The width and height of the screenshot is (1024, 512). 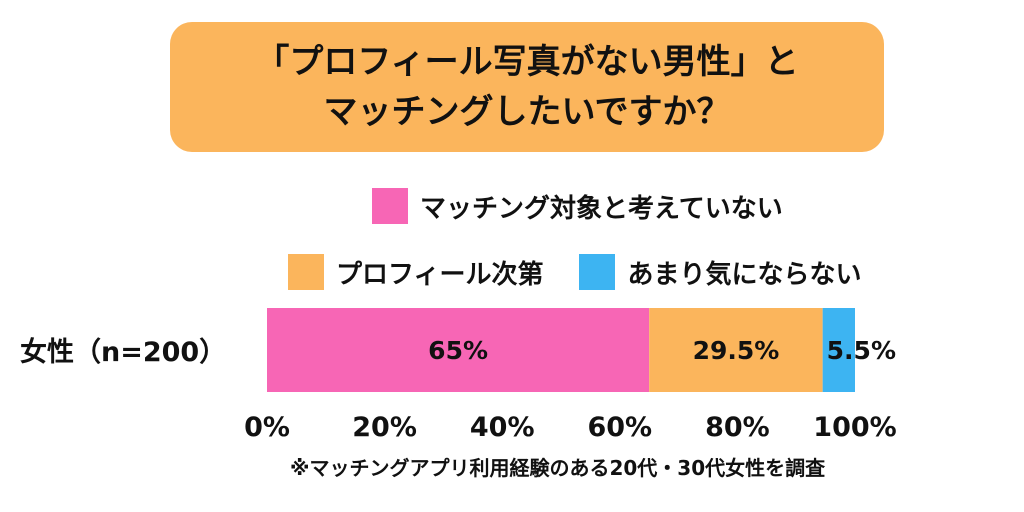 What do you see at coordinates (527, 62) in the screenshot?
I see `title-line-1: 「プロフィール写真がない男性」と` at bounding box center [527, 62].